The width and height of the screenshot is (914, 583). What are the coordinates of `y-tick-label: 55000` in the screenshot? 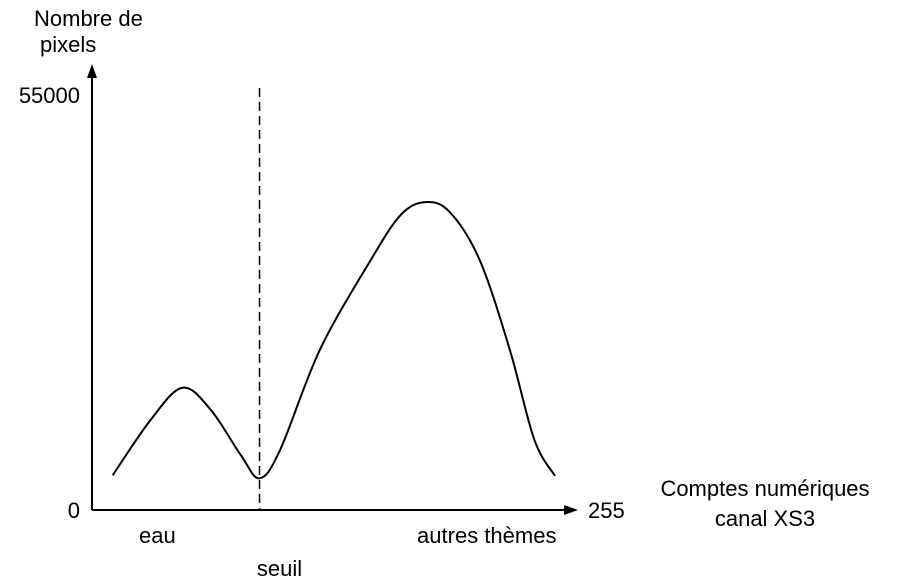 It's located at (49, 95).